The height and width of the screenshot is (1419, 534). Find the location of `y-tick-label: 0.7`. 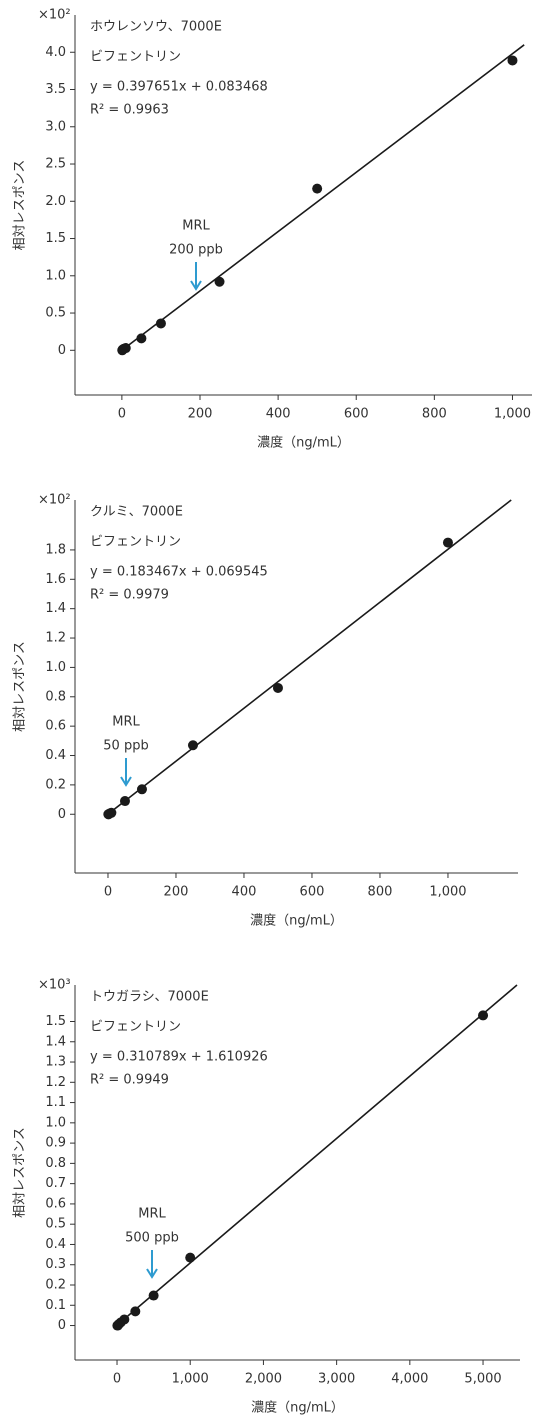

y-tick-label: 0.7 is located at coordinates (55, 1183).